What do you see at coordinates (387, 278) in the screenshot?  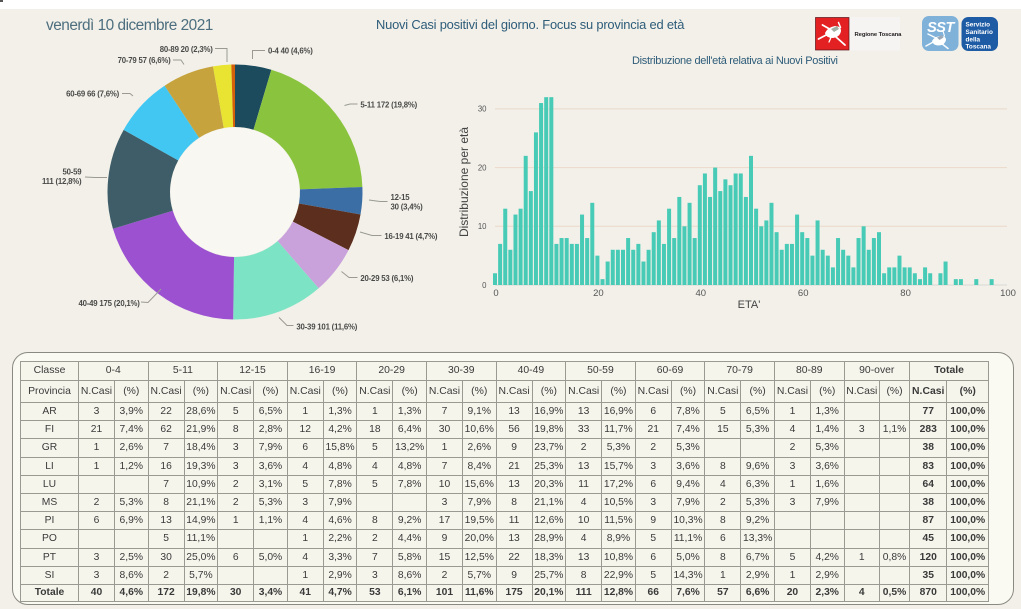 I see `svg-text: 20-29 53 (6,1%)` at bounding box center [387, 278].